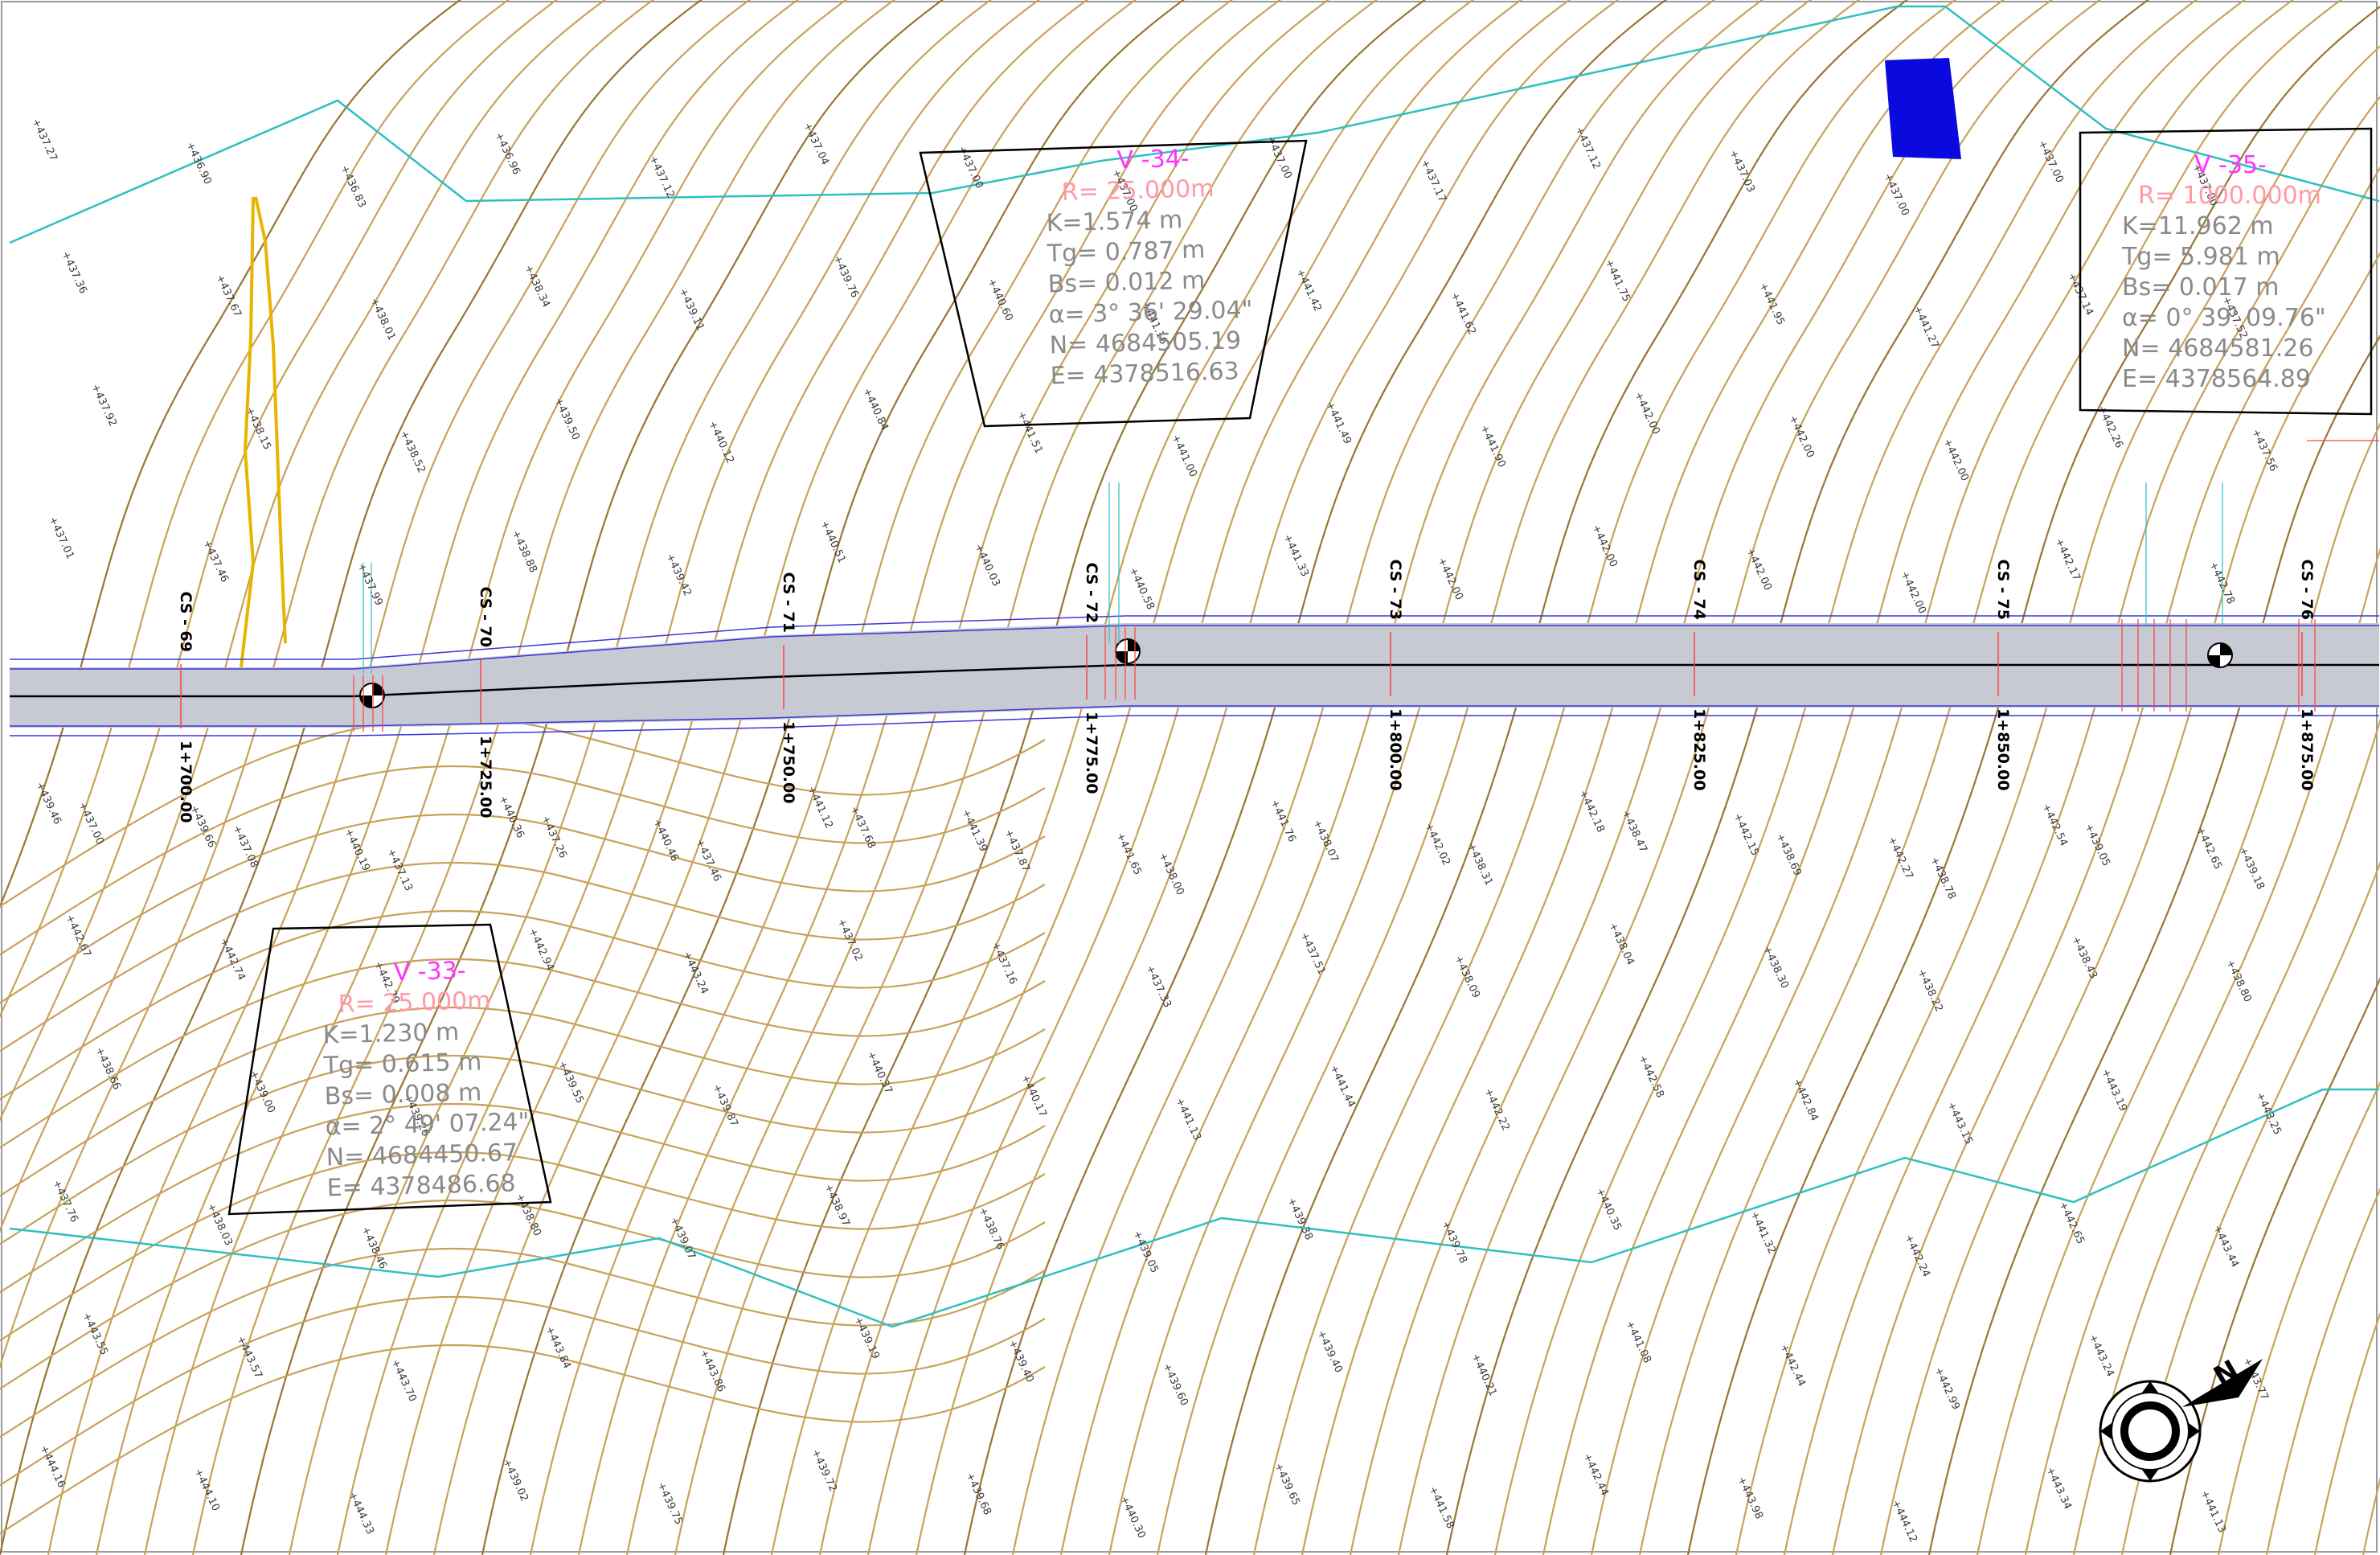 The image size is (2380, 1555). What do you see at coordinates (228, 295) in the screenshot?
I see `elevation-label: +437.67` at bounding box center [228, 295].